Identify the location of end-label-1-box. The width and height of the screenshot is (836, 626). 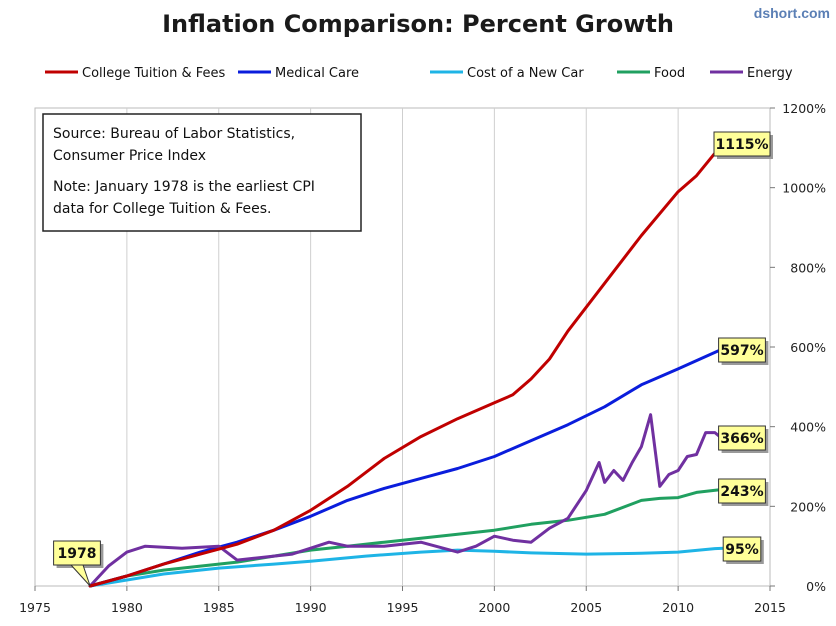
(742, 350).